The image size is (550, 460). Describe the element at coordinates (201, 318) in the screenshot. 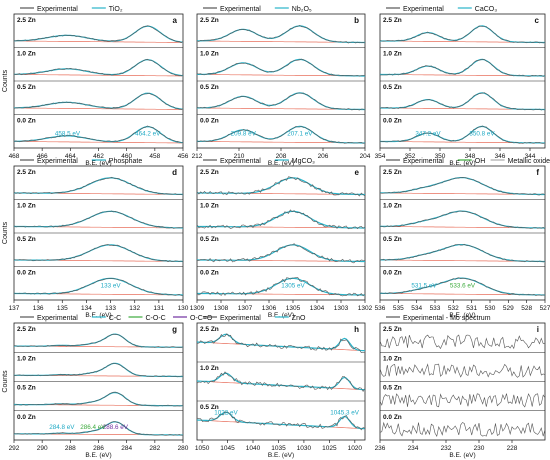

I see `legend-label: O-C=O` at that location.